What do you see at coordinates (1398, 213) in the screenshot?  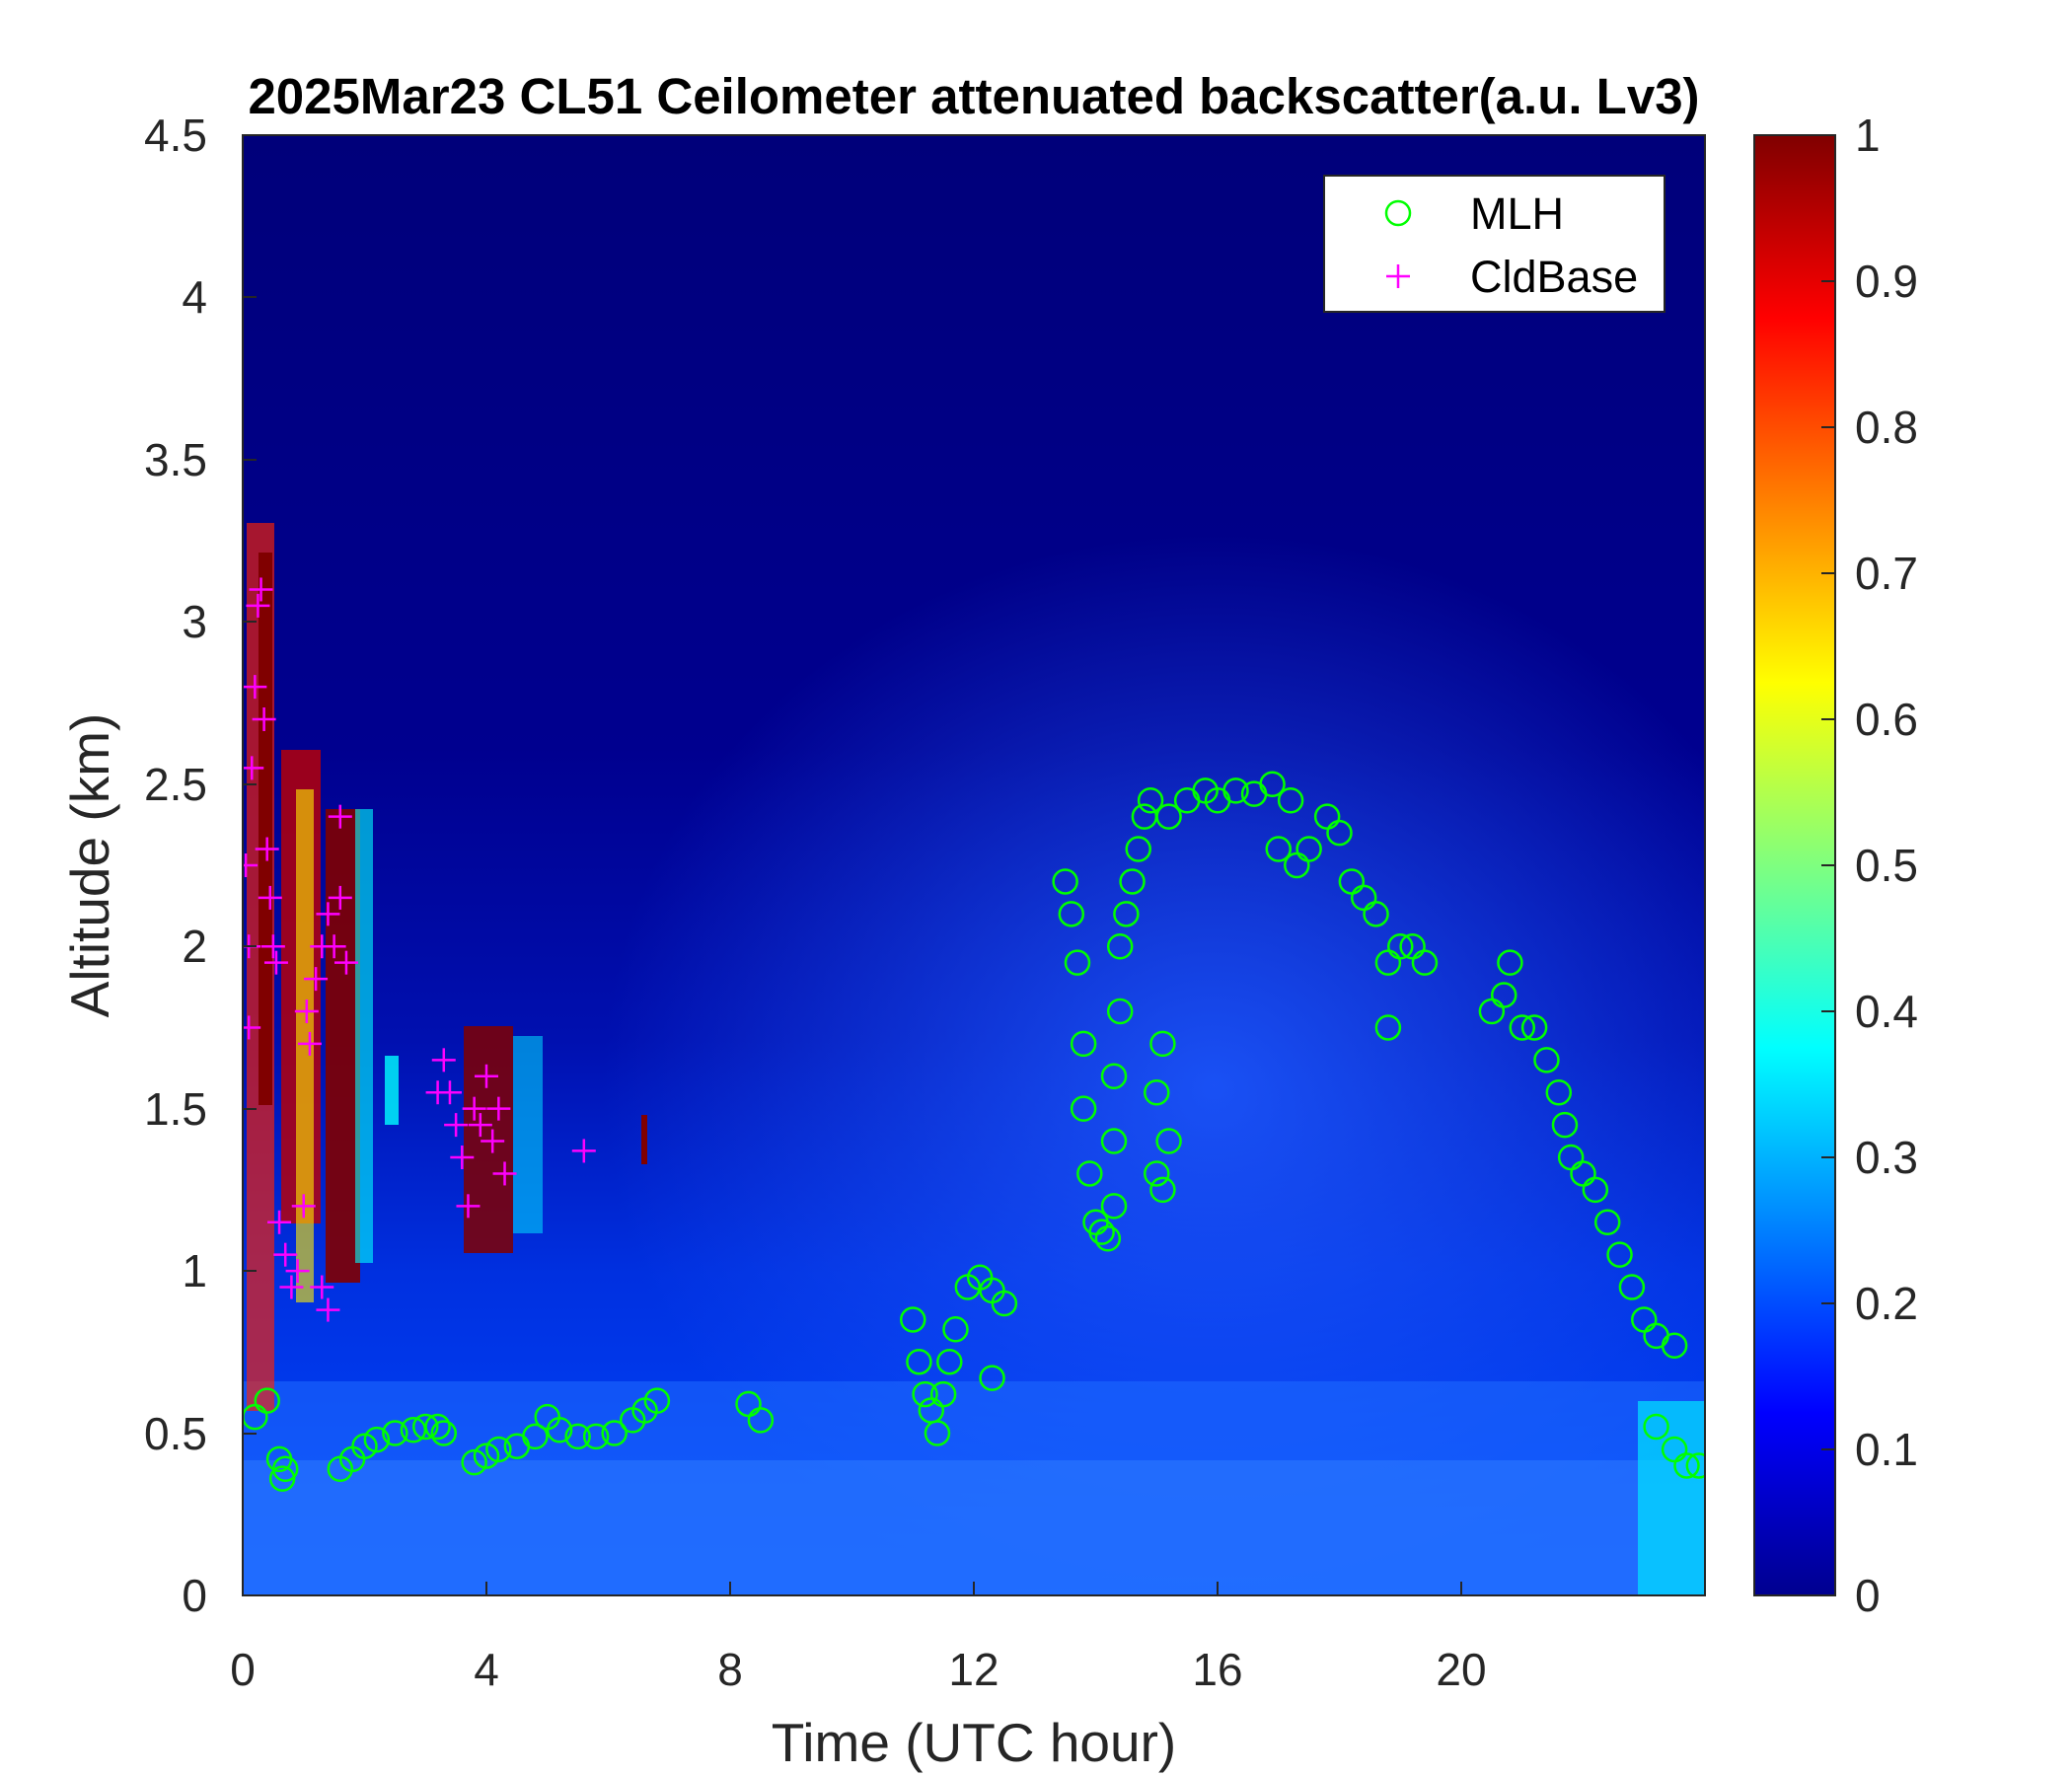 I see `legend-mlh-marker` at bounding box center [1398, 213].